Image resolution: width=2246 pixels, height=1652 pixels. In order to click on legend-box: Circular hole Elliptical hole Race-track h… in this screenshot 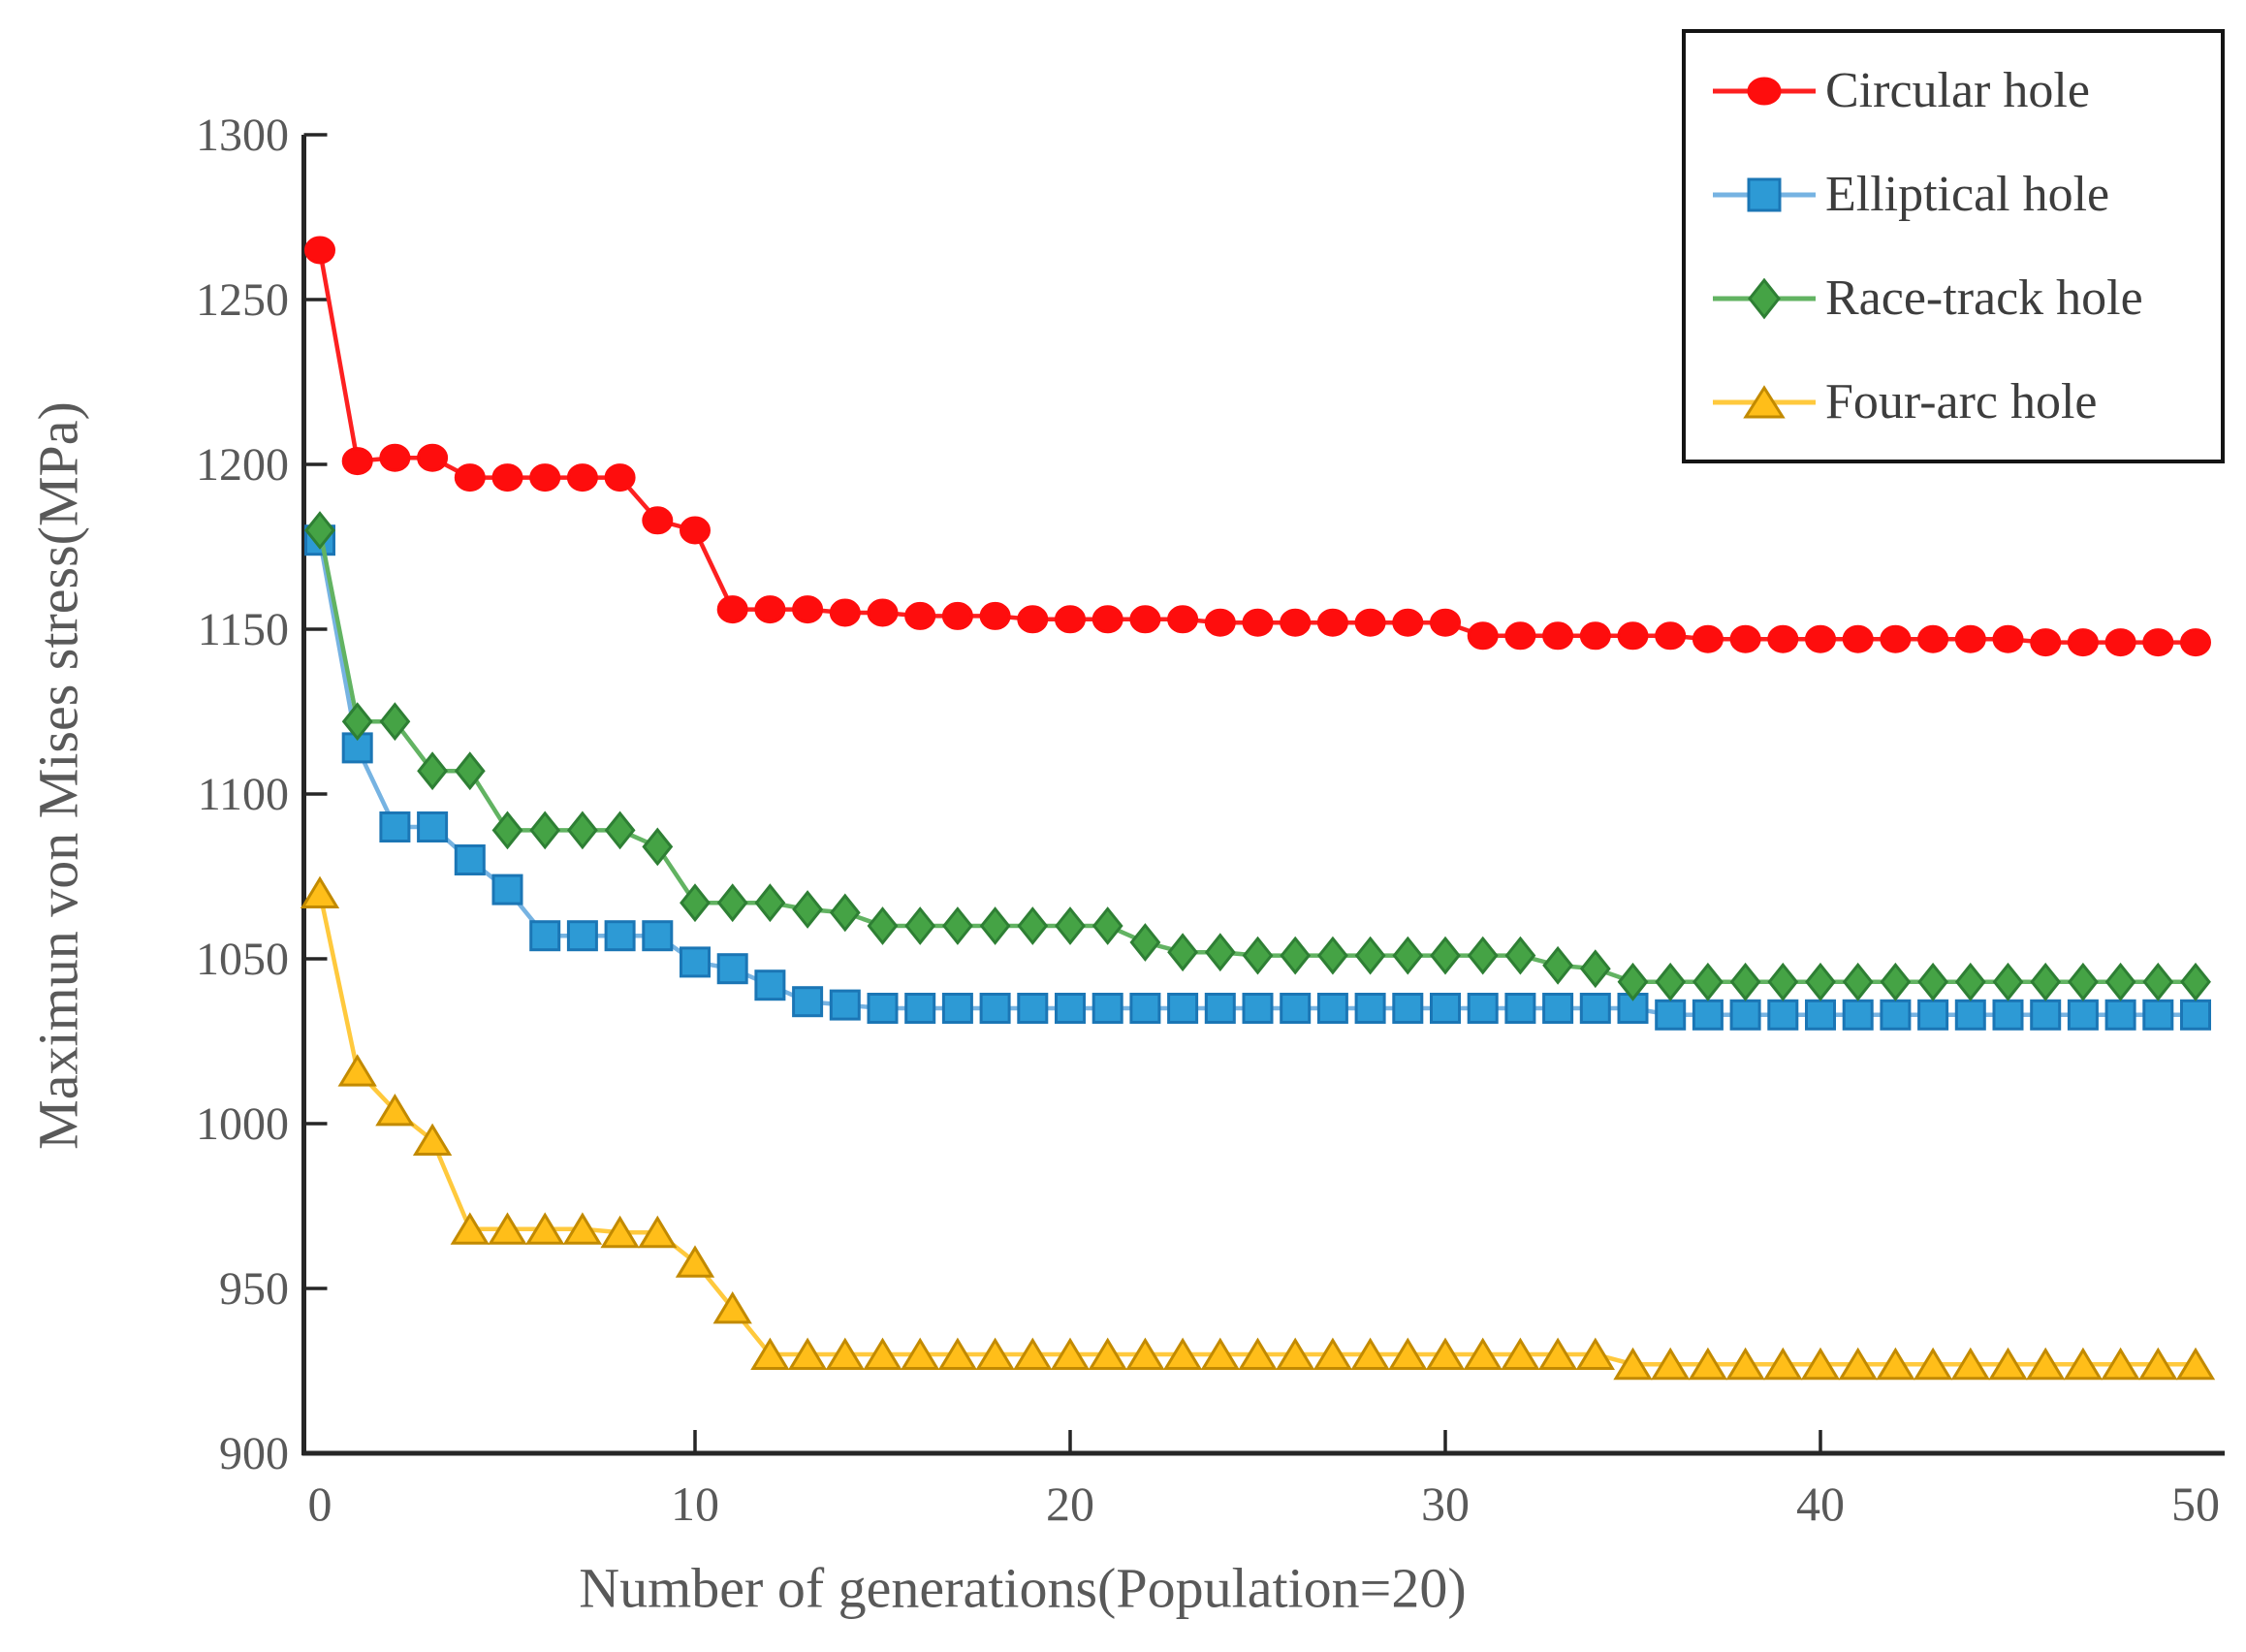, I will do `click(1954, 246)`.